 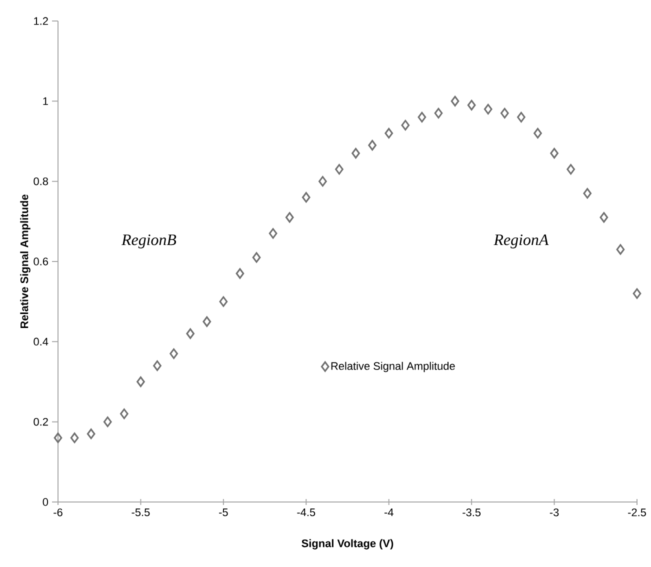 What do you see at coordinates (41, 181) in the screenshot?
I see `y-tick-label: 0.8` at bounding box center [41, 181].